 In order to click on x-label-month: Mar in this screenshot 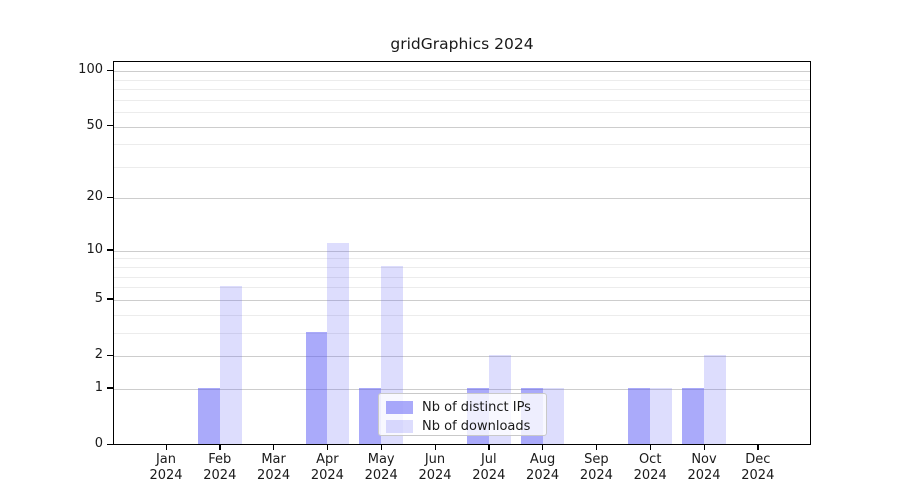, I will do `click(273, 459)`.